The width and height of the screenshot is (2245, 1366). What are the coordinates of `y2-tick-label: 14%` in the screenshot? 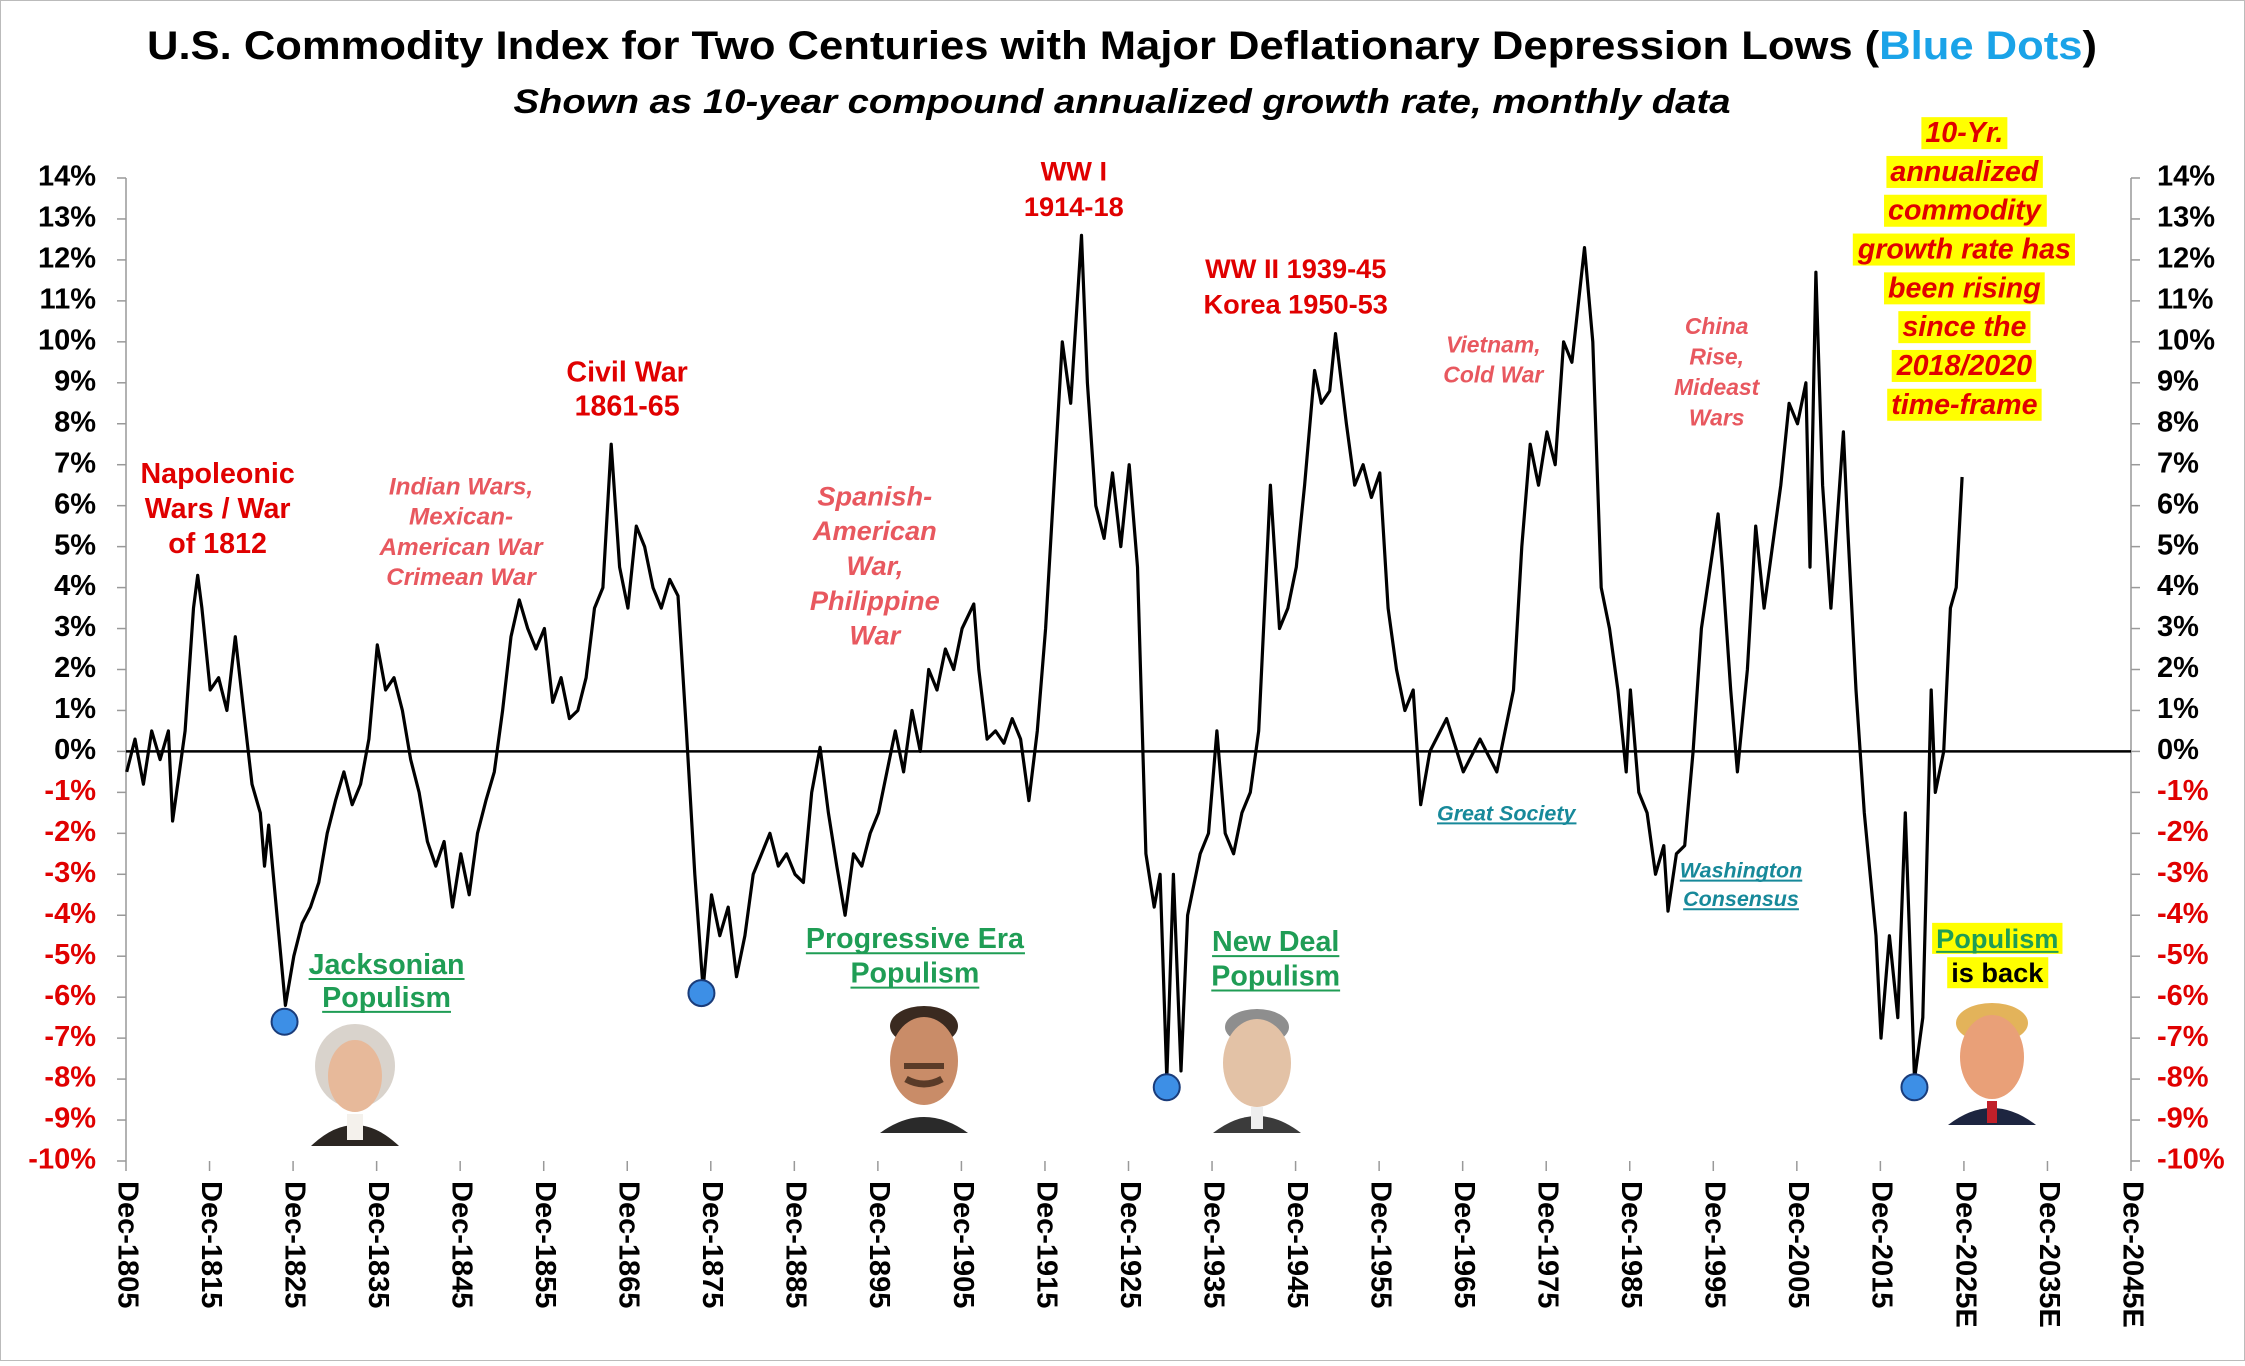 It's located at (2186, 177).